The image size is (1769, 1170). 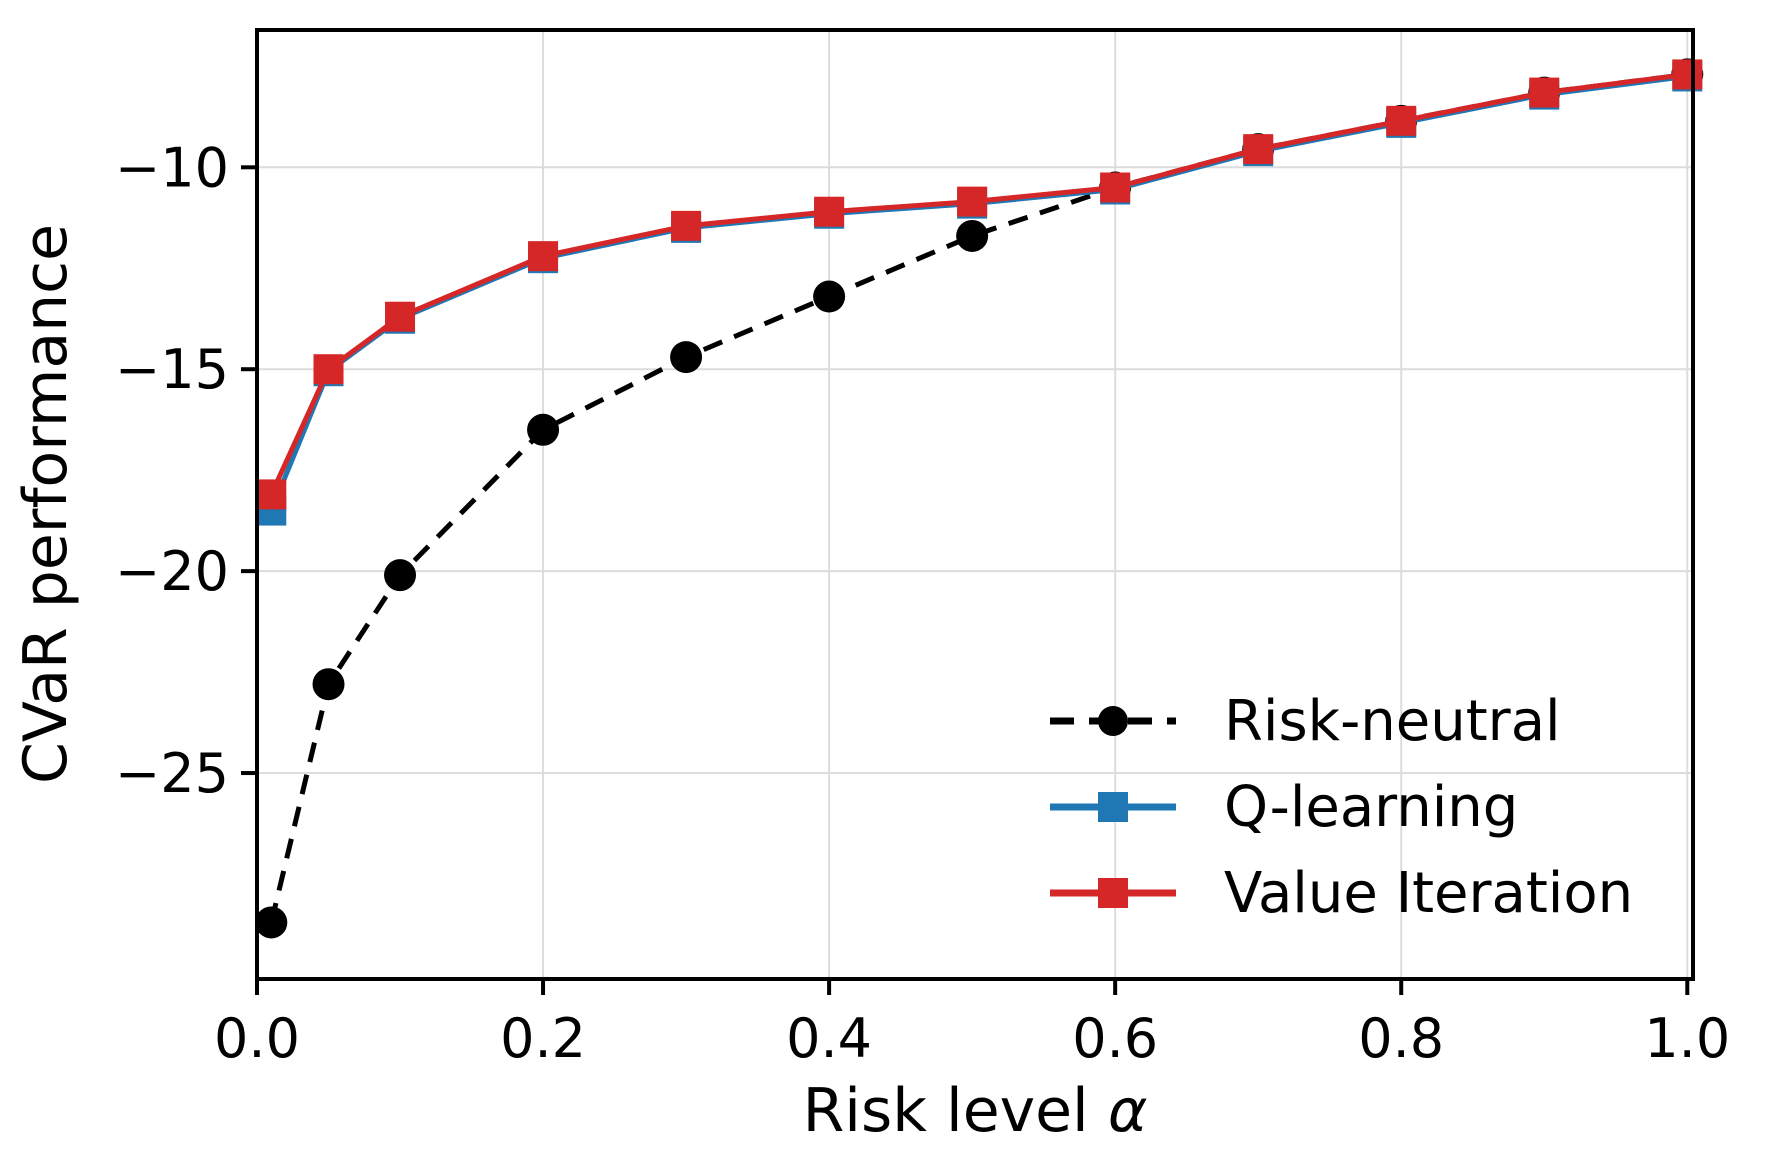 What do you see at coordinates (1392, 721) in the screenshot?
I see `legend-label: Risk-neutral` at bounding box center [1392, 721].